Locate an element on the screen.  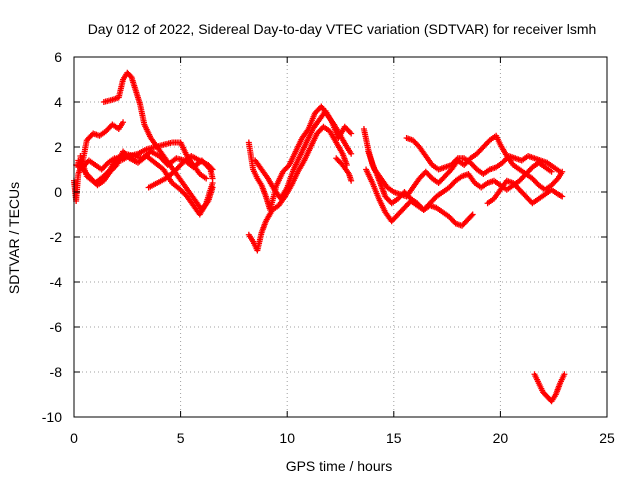
y-tick-label: 0 is located at coordinates (58, 192).